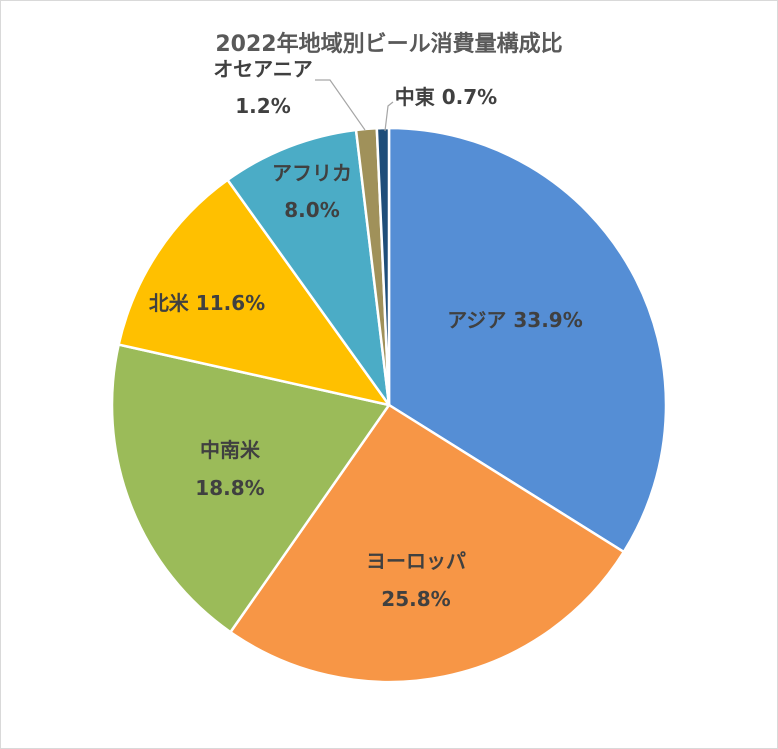 This screenshot has width=778, height=749. I want to click on data-label-3: 中南米 18.8%, so click(229, 469).